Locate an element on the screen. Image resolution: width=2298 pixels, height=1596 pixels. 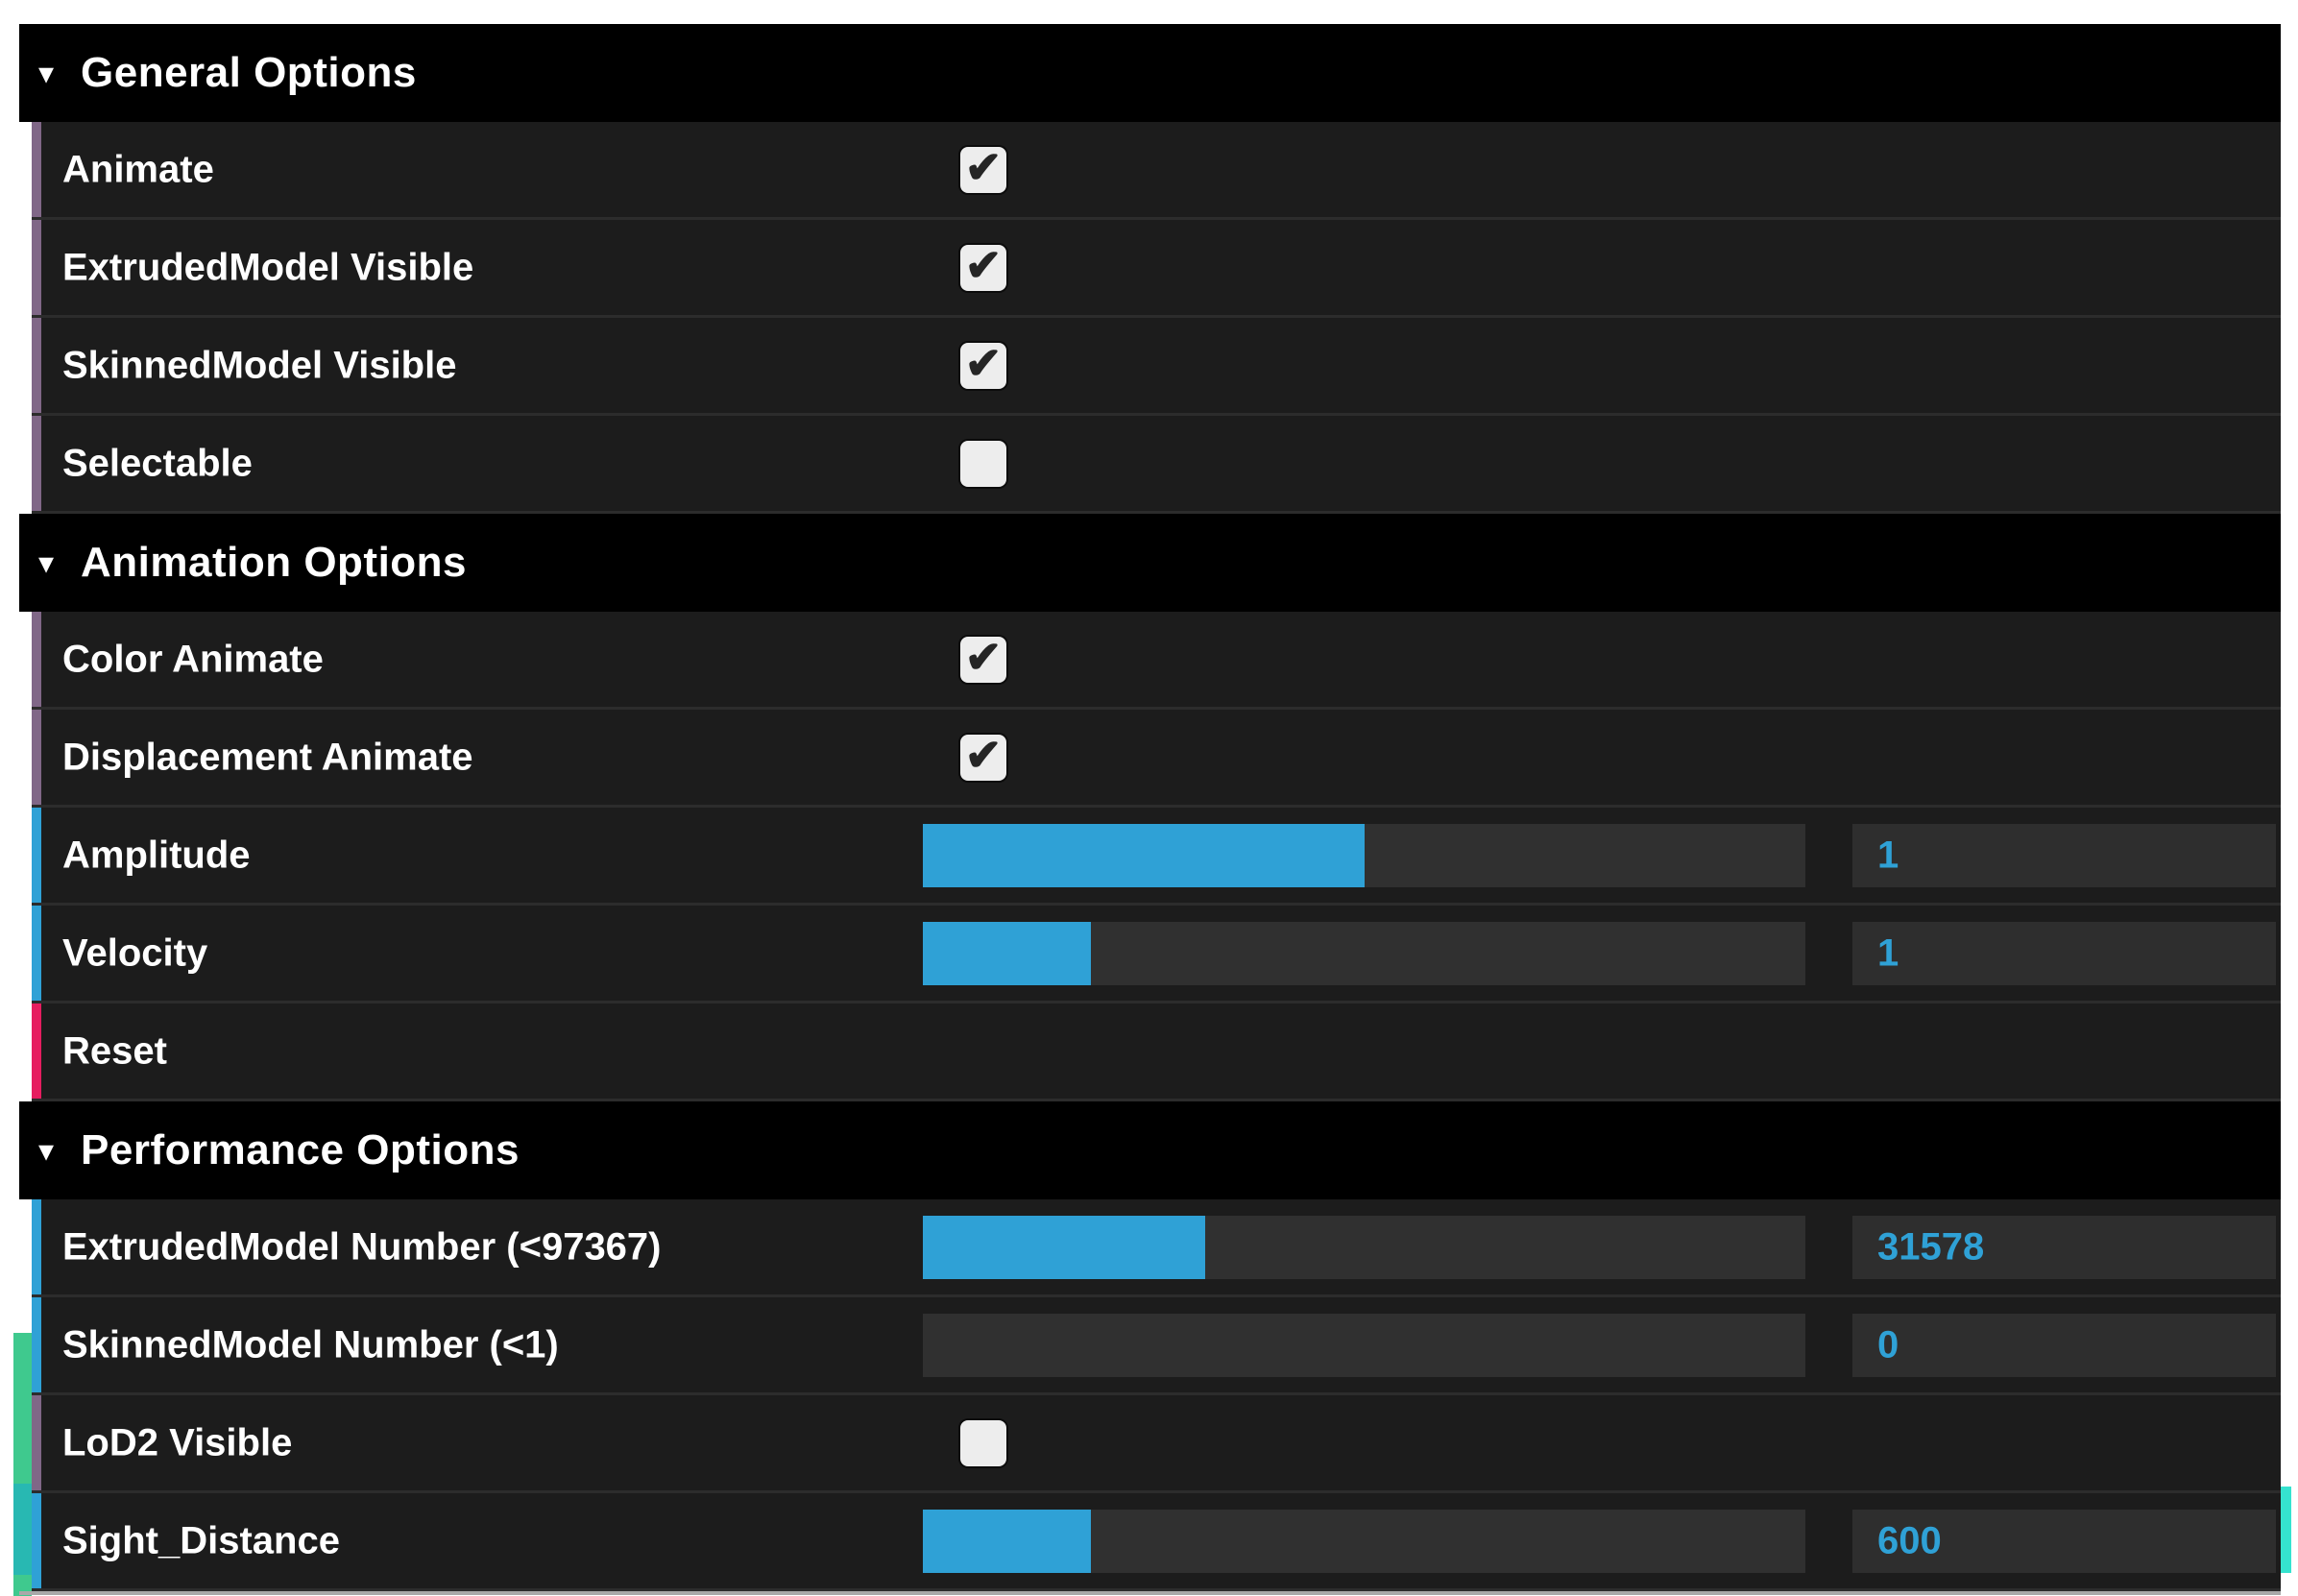
skinnedmodel-number-value-input: 0 is located at coordinates (2064, 1345).